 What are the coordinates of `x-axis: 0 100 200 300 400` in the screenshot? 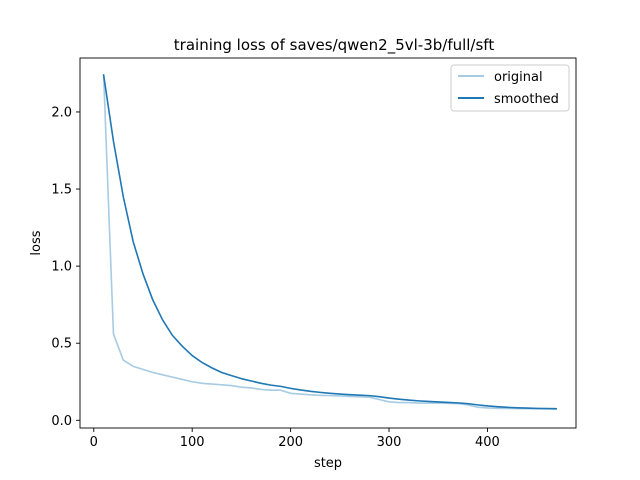 It's located at (295, 439).